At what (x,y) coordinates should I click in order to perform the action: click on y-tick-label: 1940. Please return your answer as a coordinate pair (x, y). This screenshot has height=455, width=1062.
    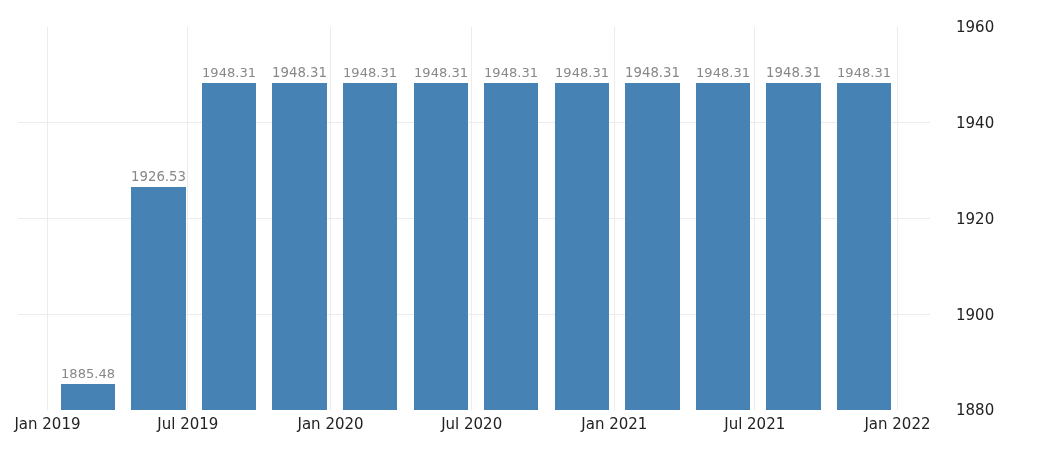
    Looking at the image, I should click on (975, 123).